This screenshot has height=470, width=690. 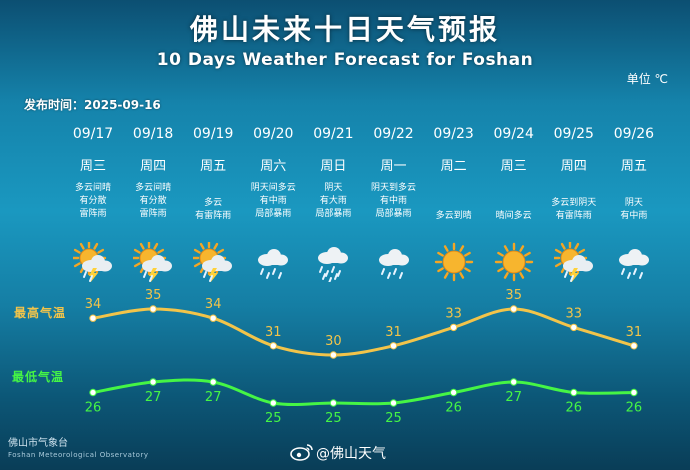 What do you see at coordinates (345, 60) in the screenshot?
I see `title-en: 10 Days Weather Forecast for Foshan` at bounding box center [345, 60].